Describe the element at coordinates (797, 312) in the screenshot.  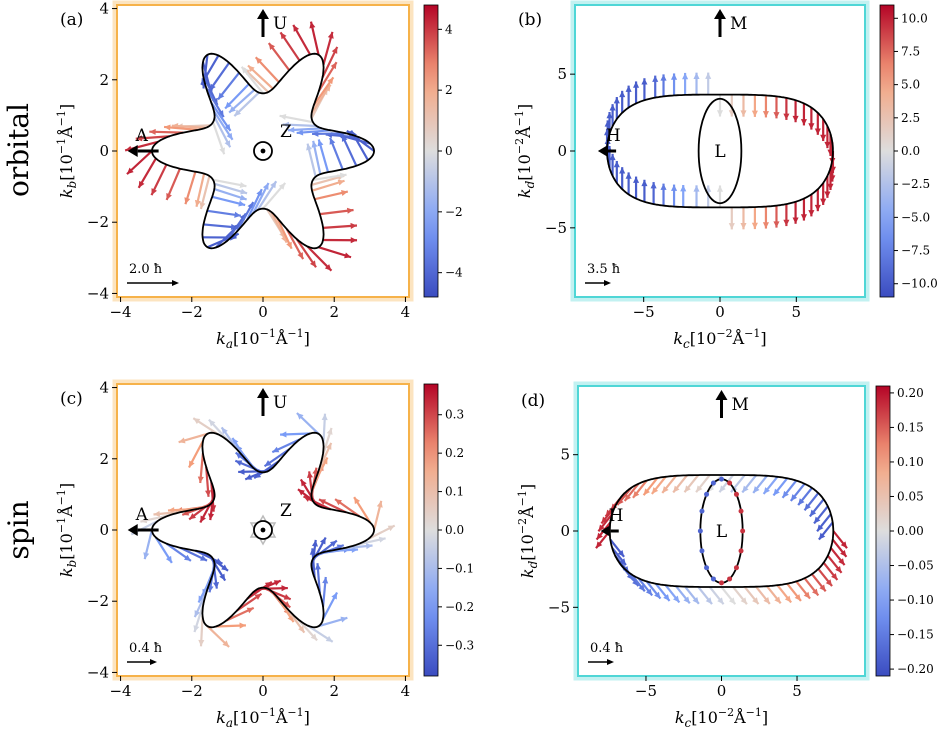
I see `x-tick-label: 5` at that location.